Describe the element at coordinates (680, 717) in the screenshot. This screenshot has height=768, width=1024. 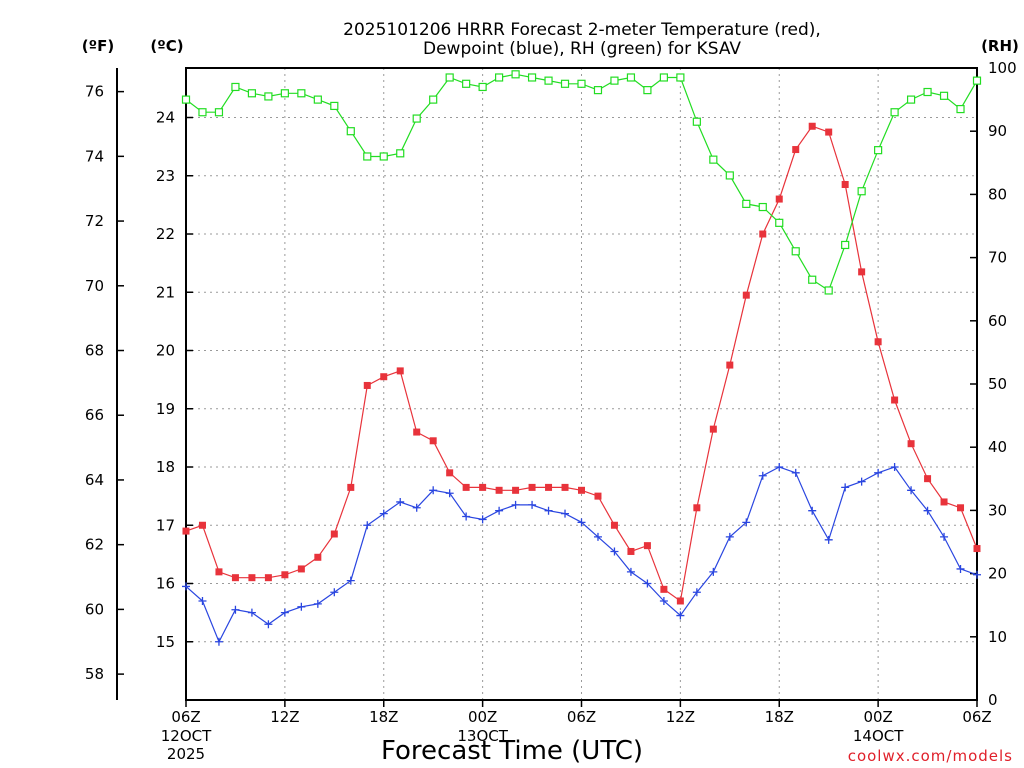
I see `x-tick-label: 12Z` at that location.